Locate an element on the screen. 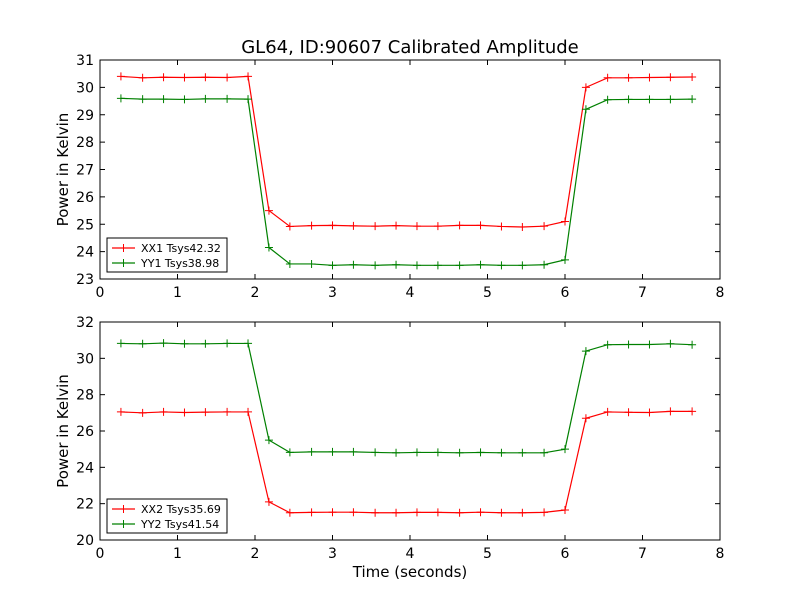 The height and width of the screenshot is (604, 800). y-tick-label: 28 is located at coordinates (85, 143).